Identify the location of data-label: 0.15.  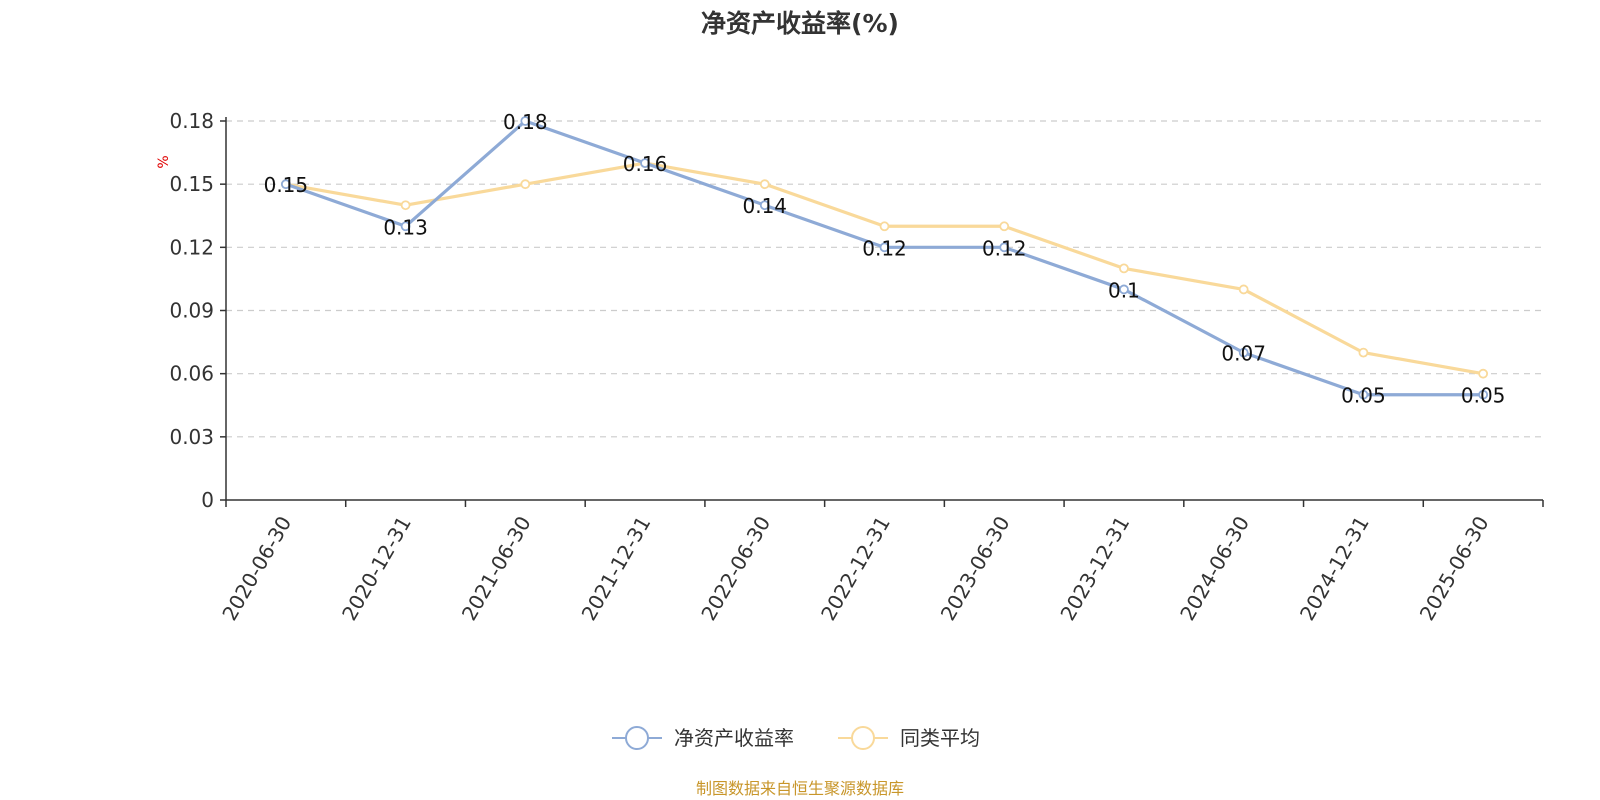
(286, 185).